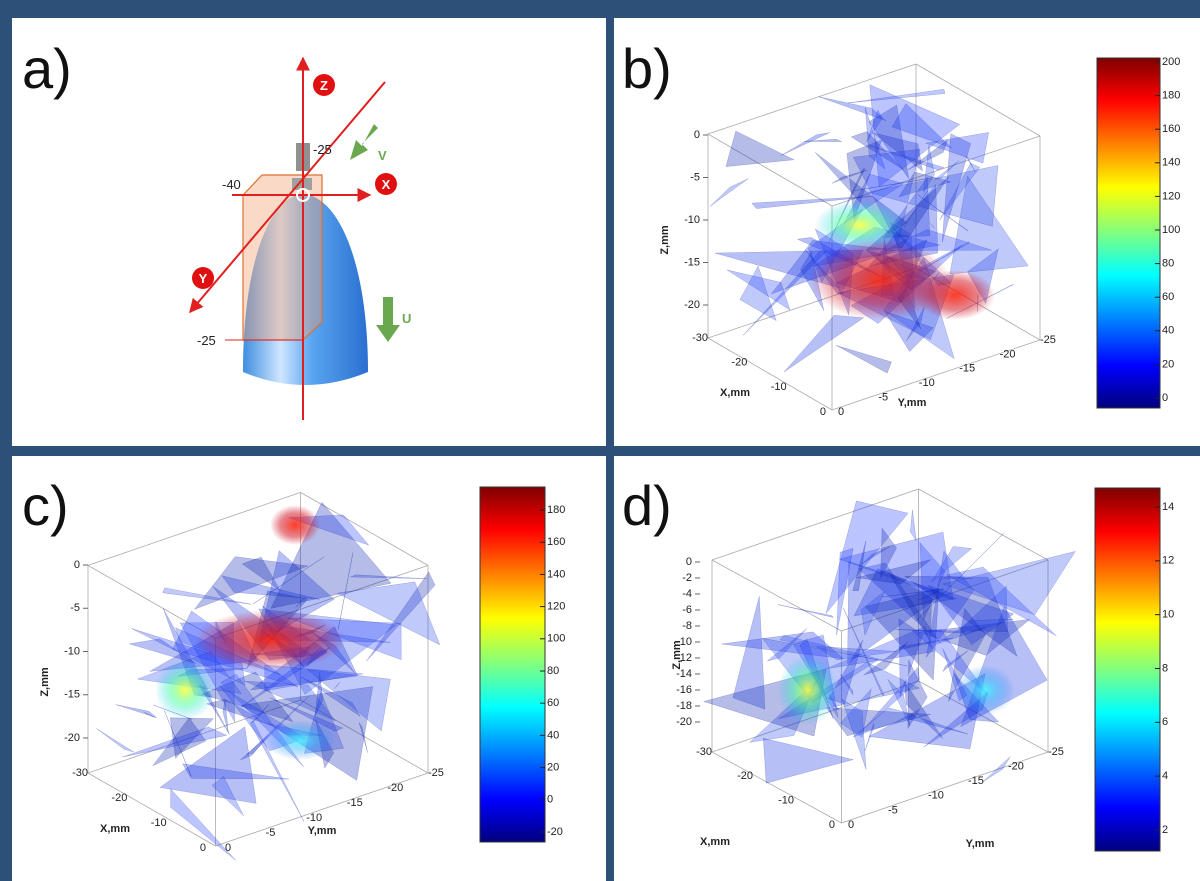  I want to click on axis-title: Z,mm, so click(45, 682).